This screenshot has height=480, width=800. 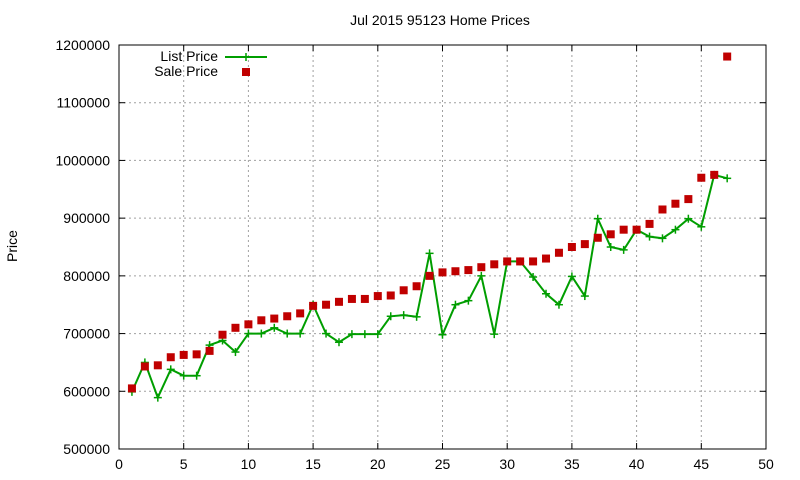 What do you see at coordinates (86, 391) in the screenshot?
I see `y-tick-label: 600000` at bounding box center [86, 391].